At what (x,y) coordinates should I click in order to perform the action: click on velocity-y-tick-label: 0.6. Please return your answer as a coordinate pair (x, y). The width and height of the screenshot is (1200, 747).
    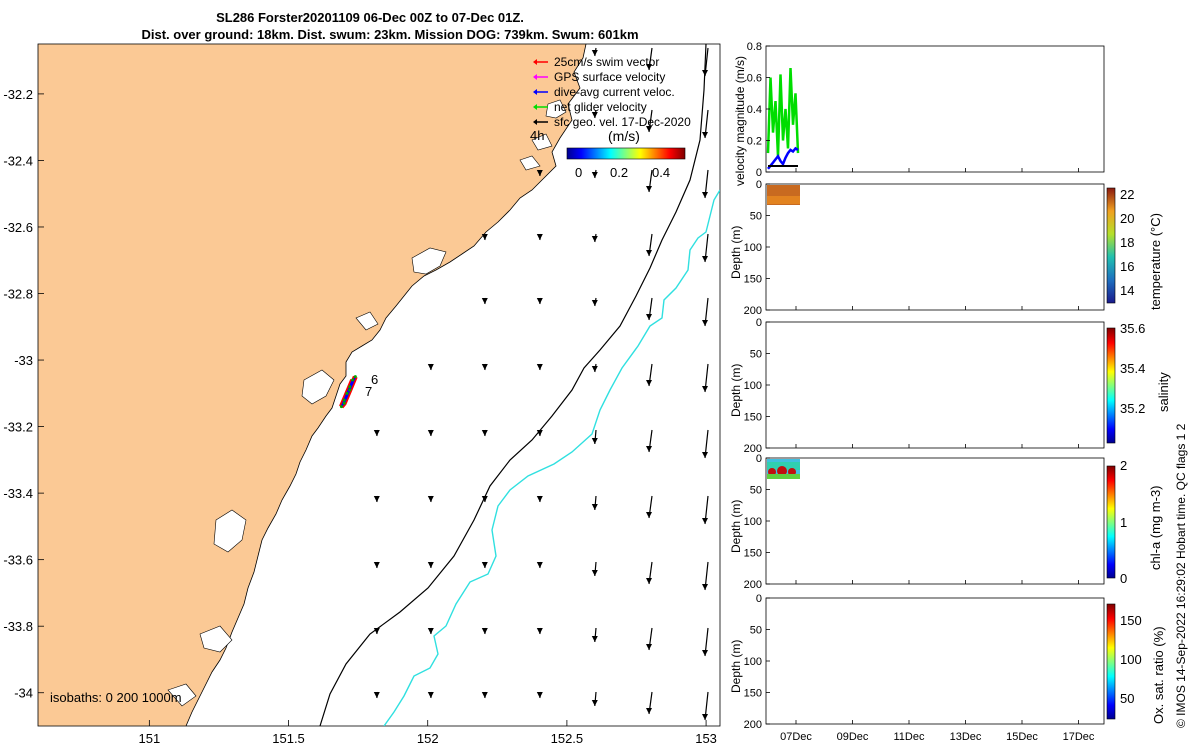
    Looking at the image, I should click on (754, 79).